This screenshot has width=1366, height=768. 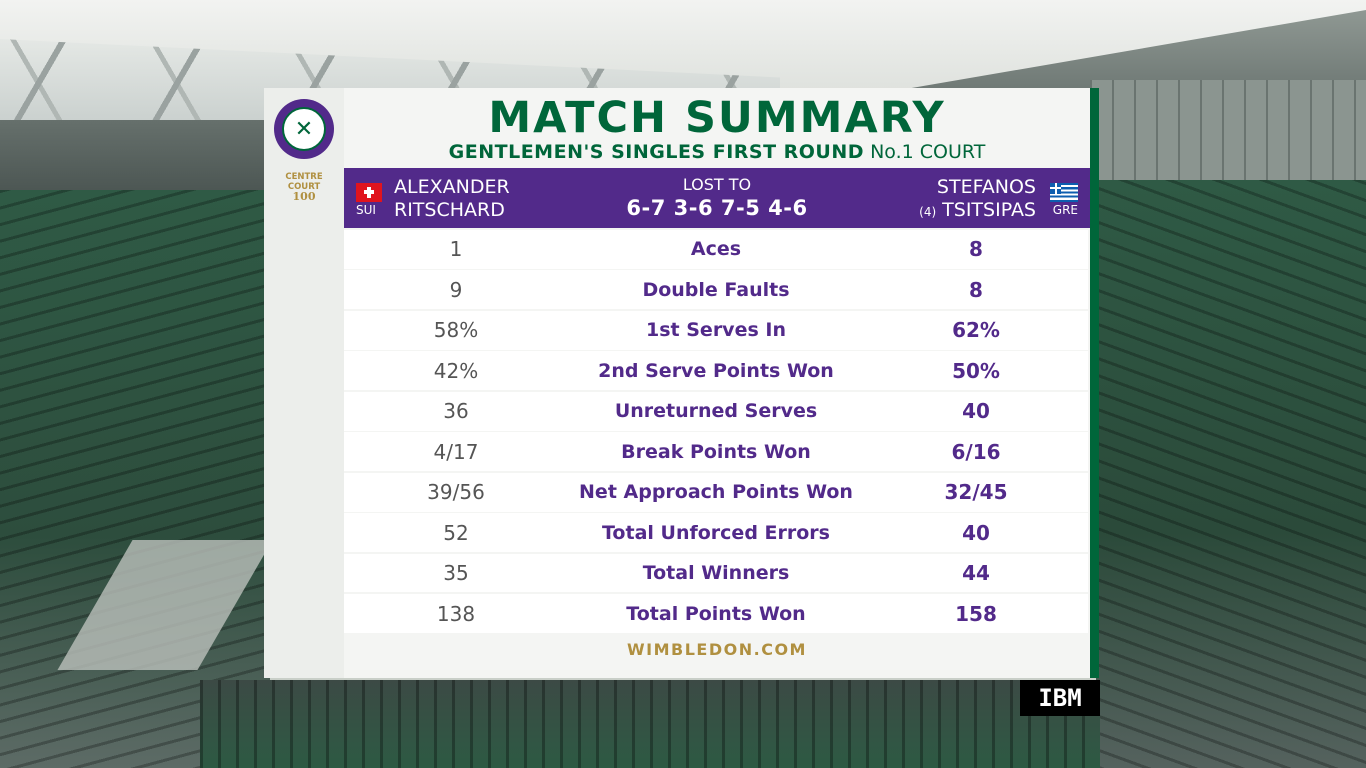 I want to click on stat-label: Unreturned Serves, so click(x=716, y=411).